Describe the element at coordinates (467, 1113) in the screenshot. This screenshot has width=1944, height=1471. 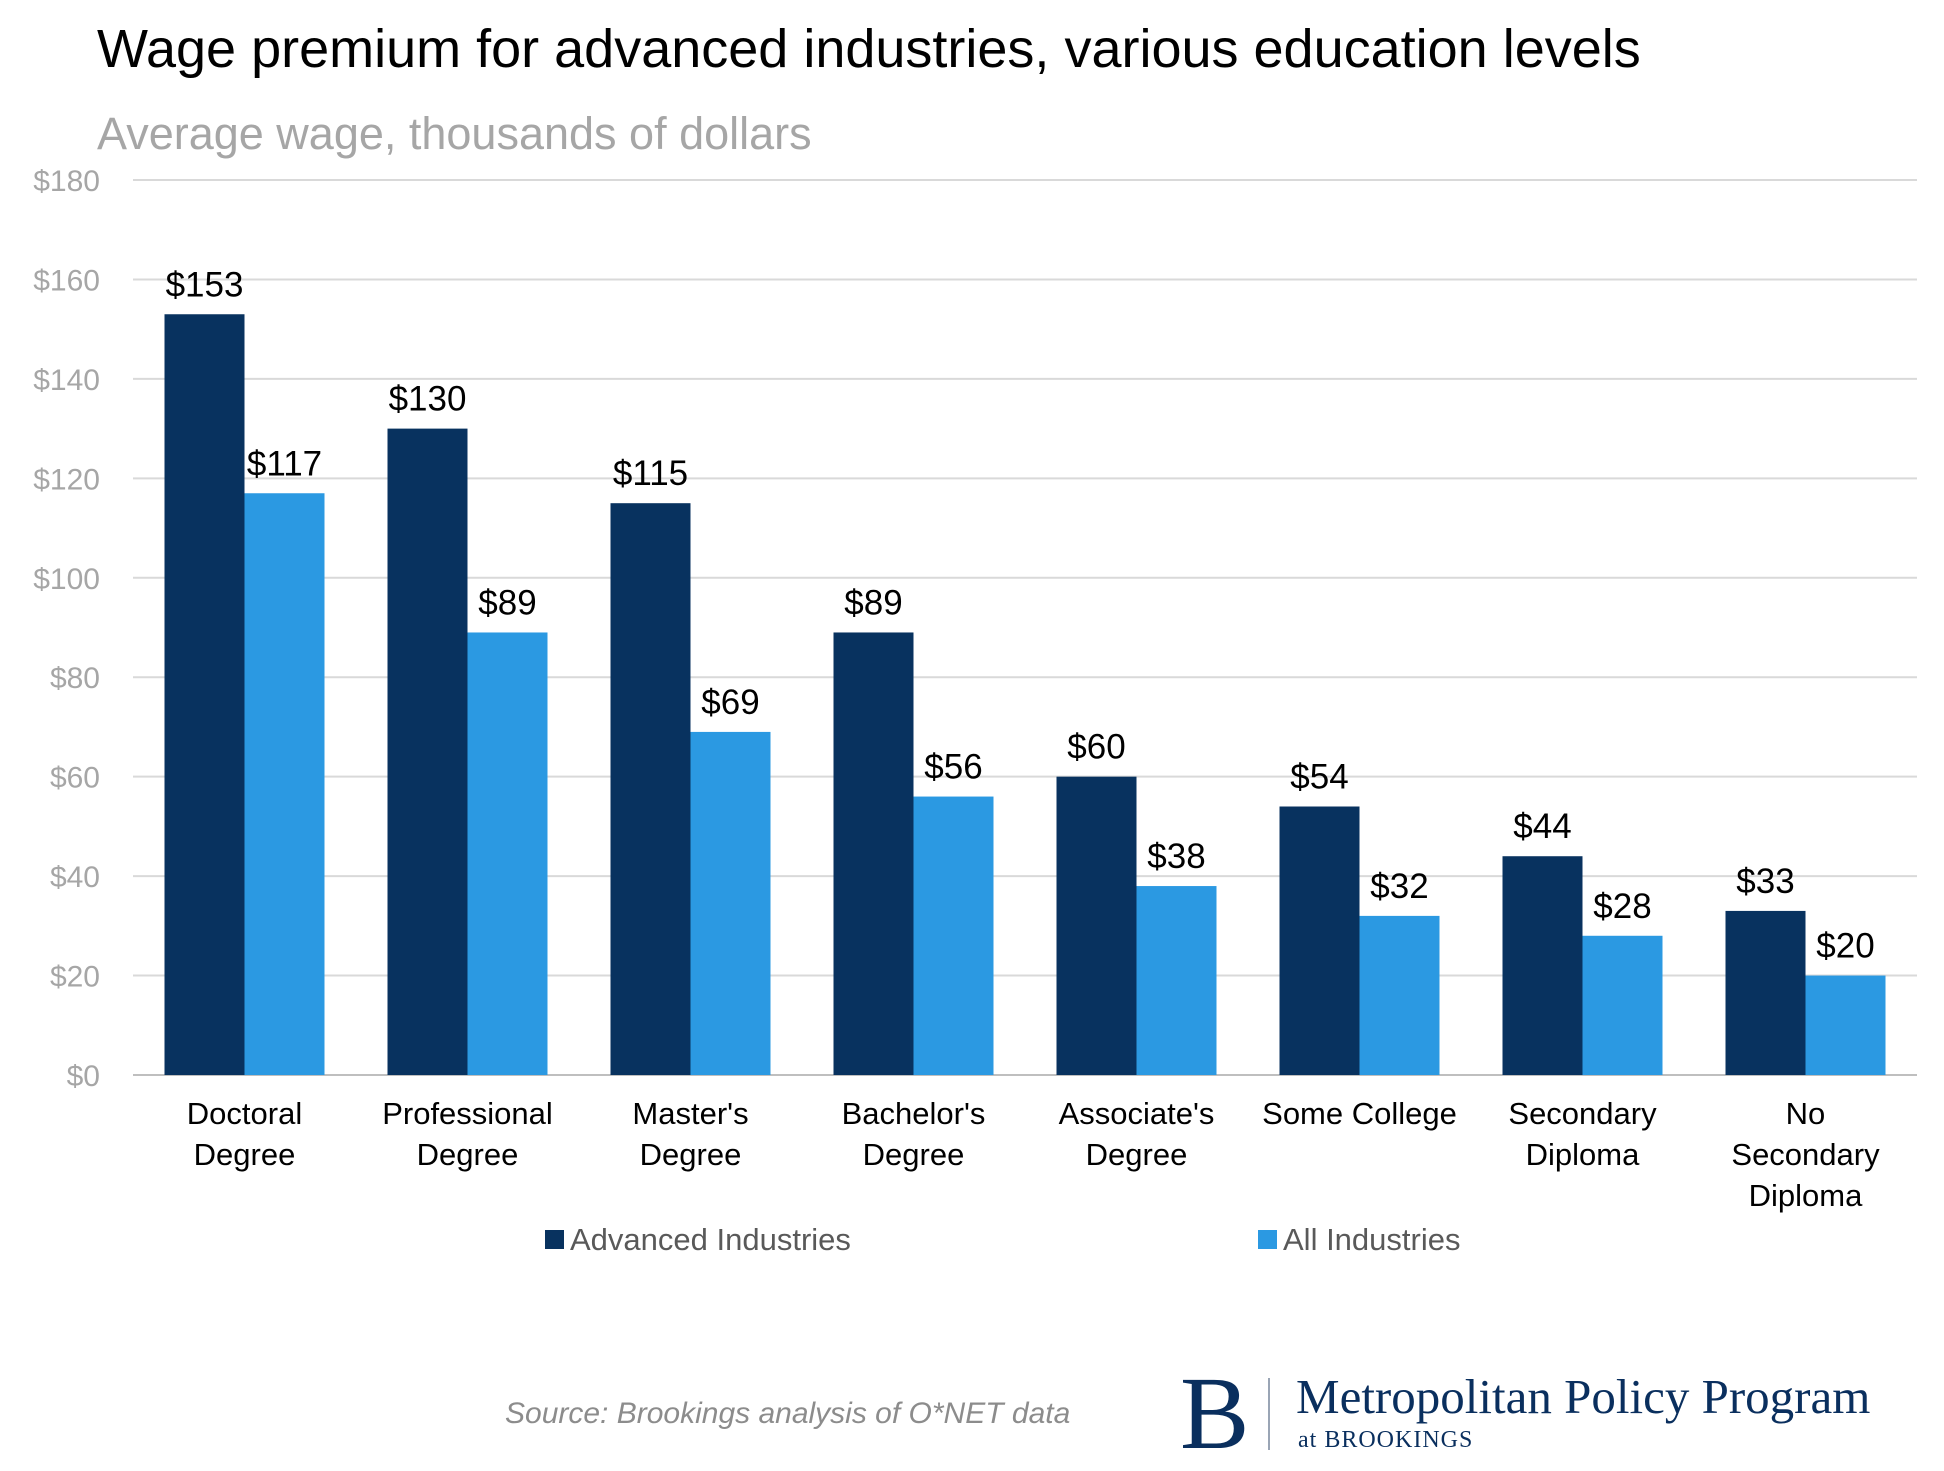
I see `category-label-line: Professional` at that location.